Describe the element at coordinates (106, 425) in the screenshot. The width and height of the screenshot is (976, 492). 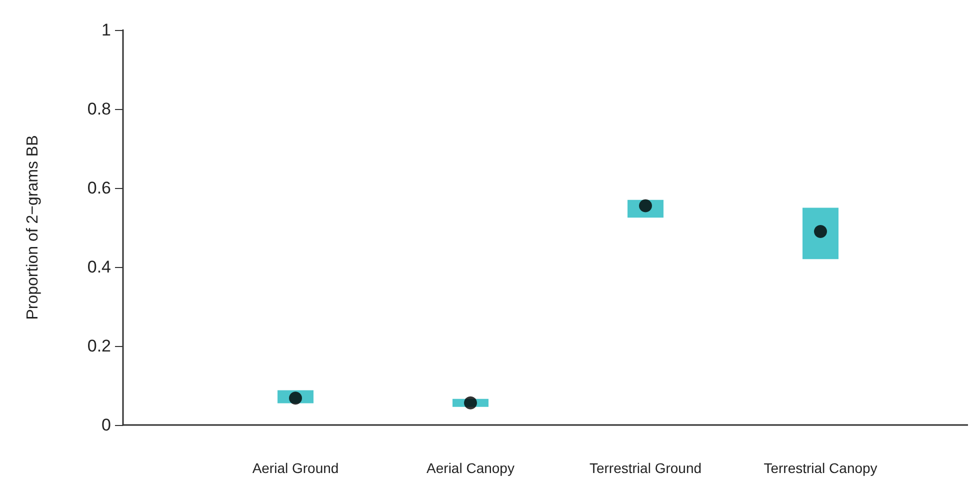
I see `y-tick-label: 0` at that location.